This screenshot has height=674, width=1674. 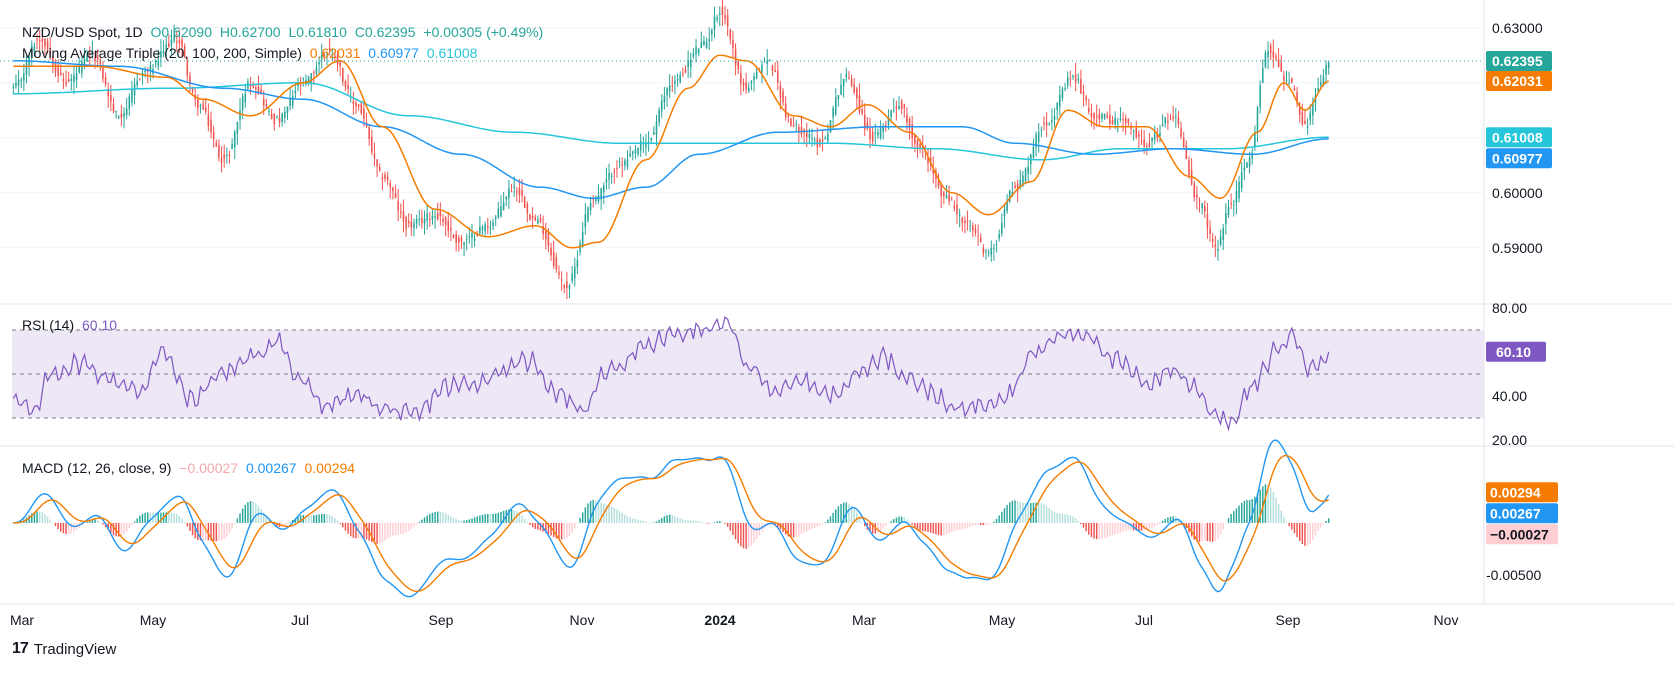 I want to click on price-axis-label-bg, so click(x=1519, y=158).